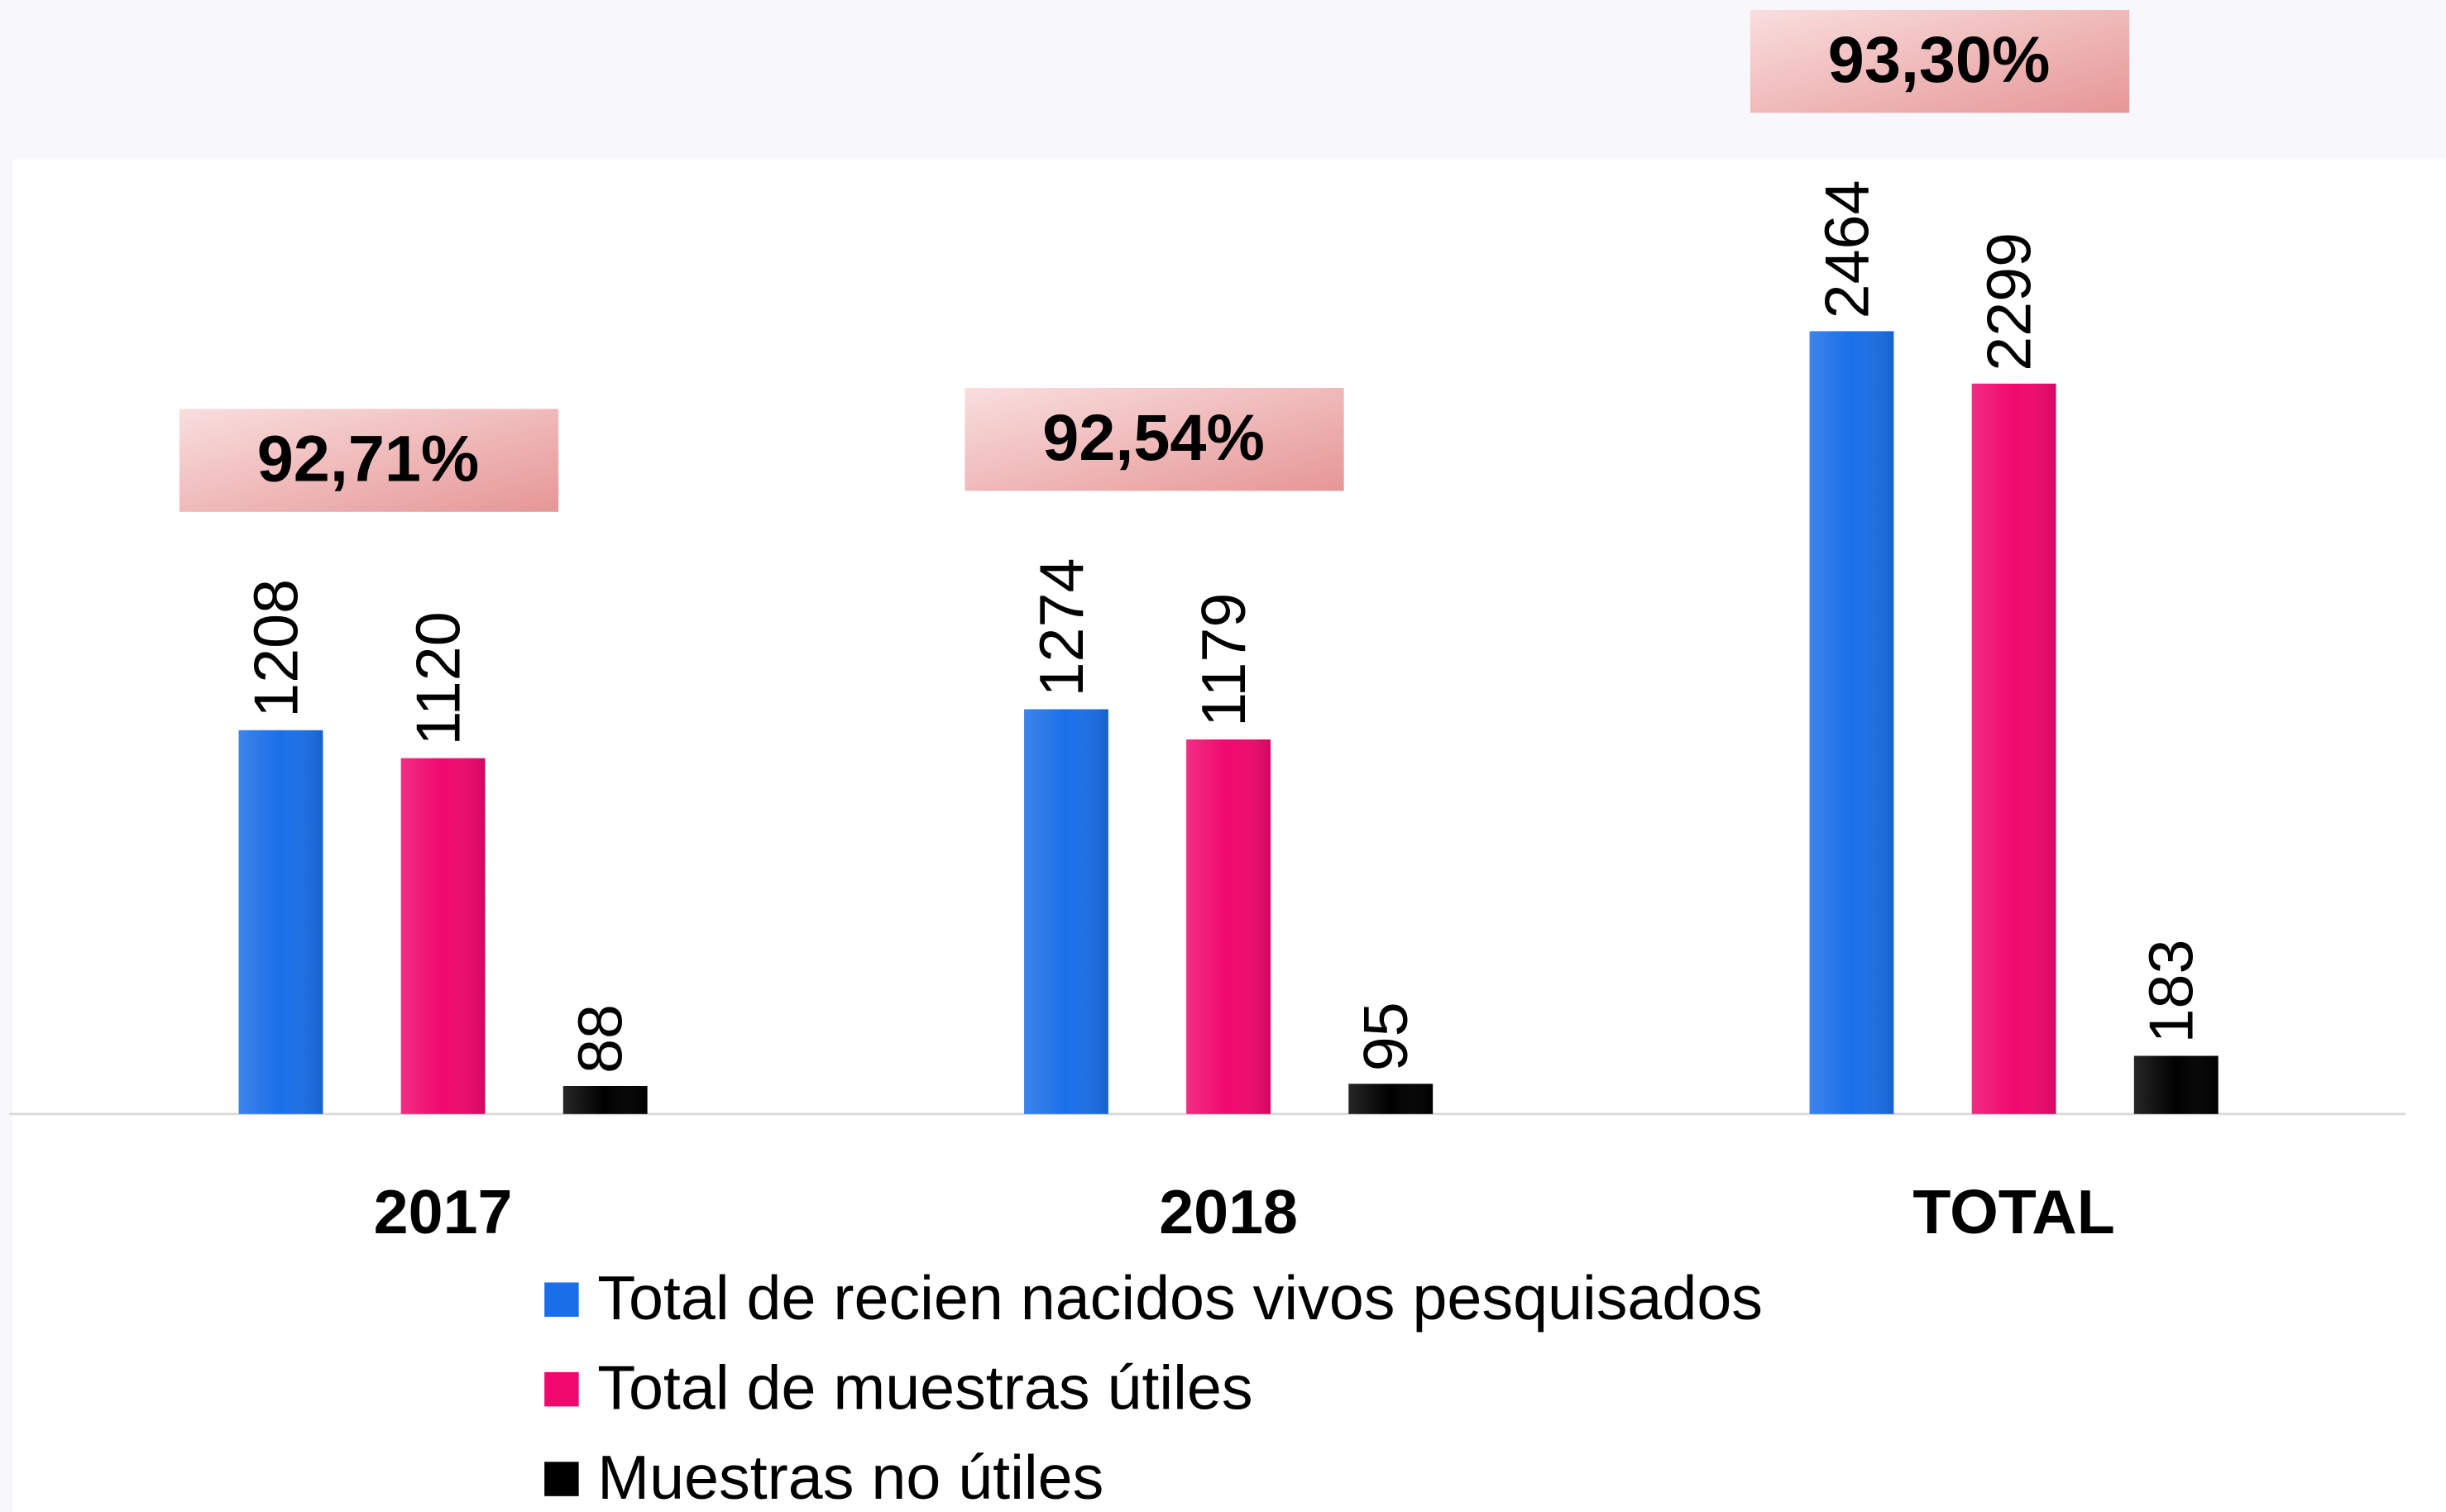 This screenshot has height=1512, width=2446. What do you see at coordinates (1228, 1211) in the screenshot?
I see `x-tick-label: 2018` at bounding box center [1228, 1211].